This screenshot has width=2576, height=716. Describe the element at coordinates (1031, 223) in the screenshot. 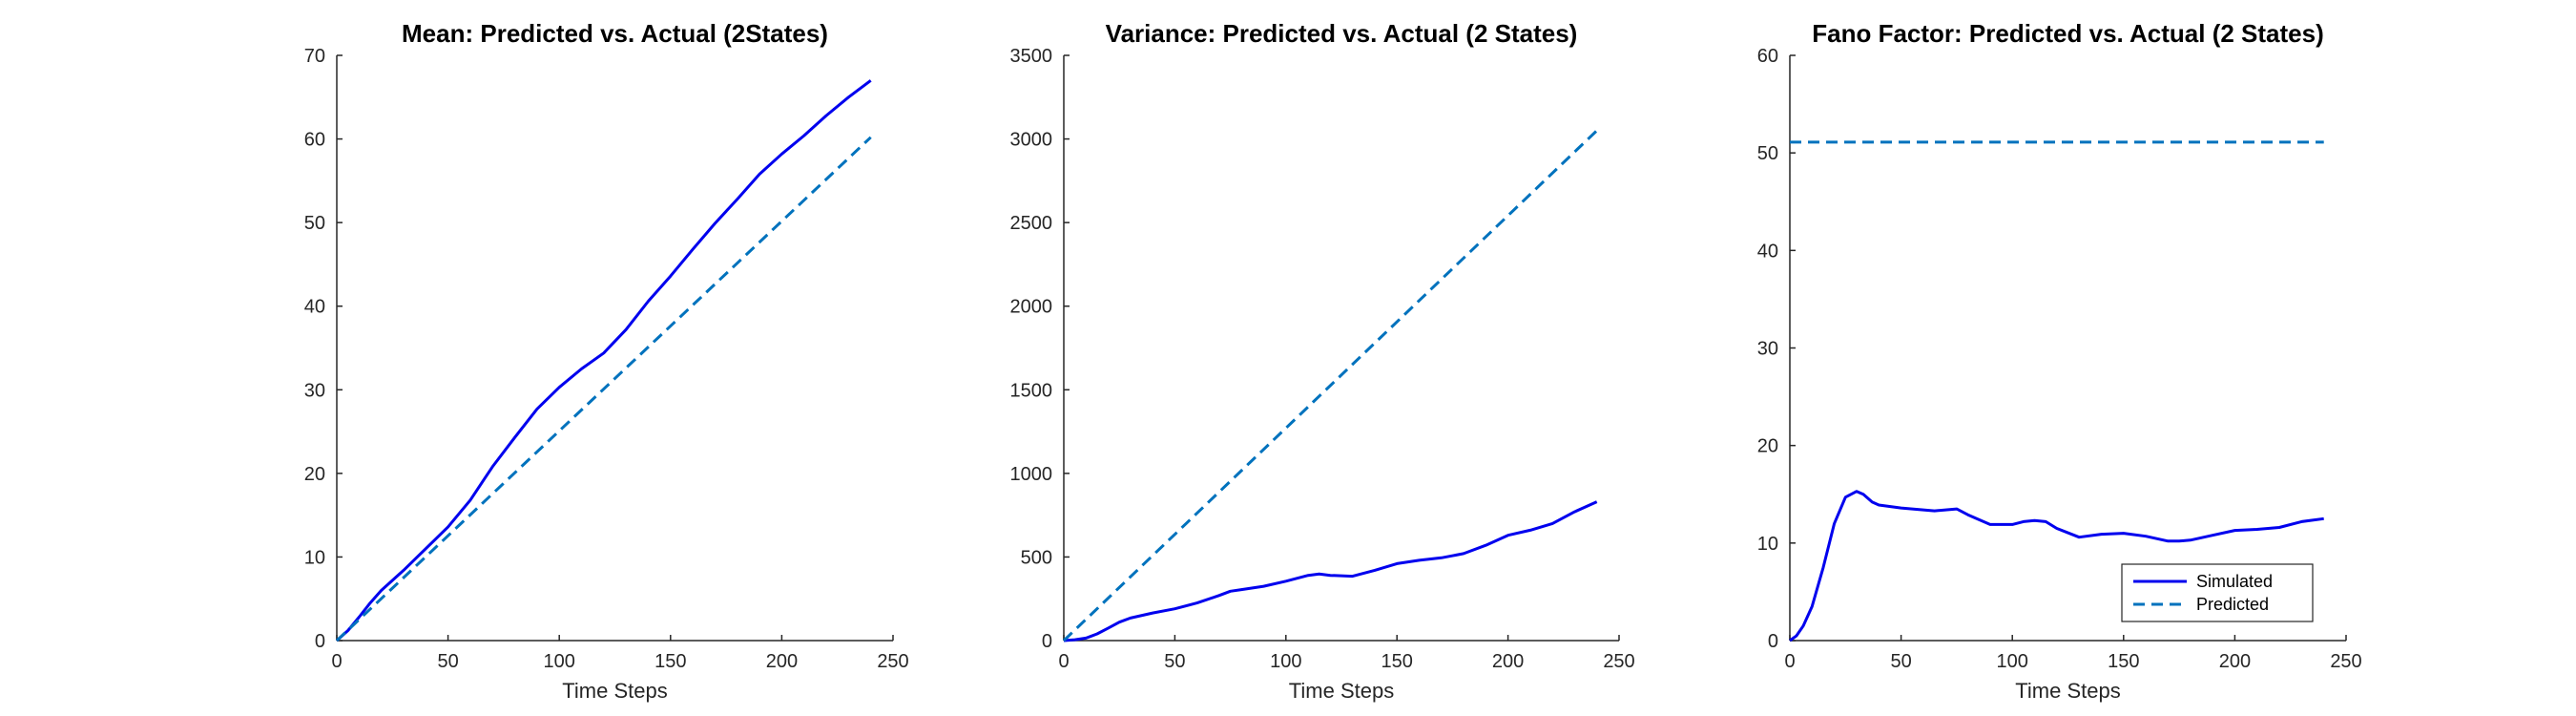

I see `y-tick-label: 2500` at that location.